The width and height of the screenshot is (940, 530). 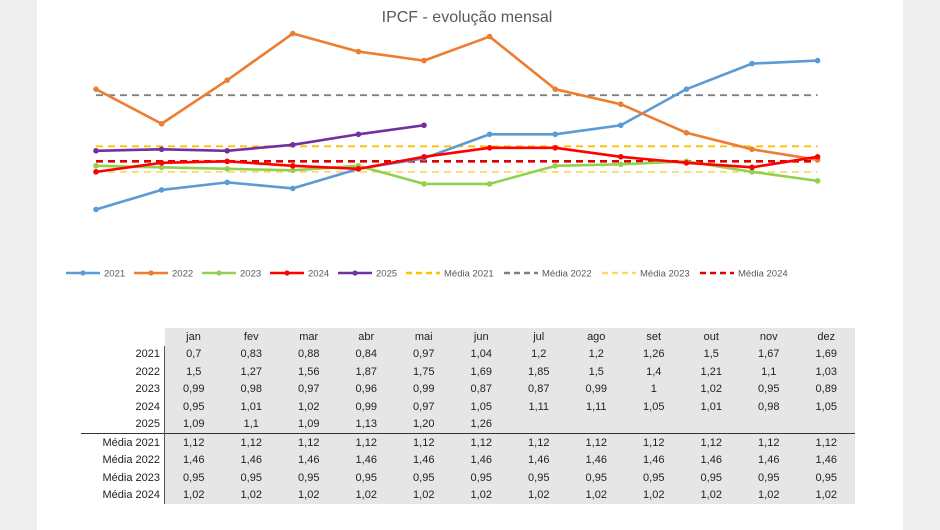 What do you see at coordinates (769, 354) in the screenshot?
I see `table-cell: 1,67` at bounding box center [769, 354].